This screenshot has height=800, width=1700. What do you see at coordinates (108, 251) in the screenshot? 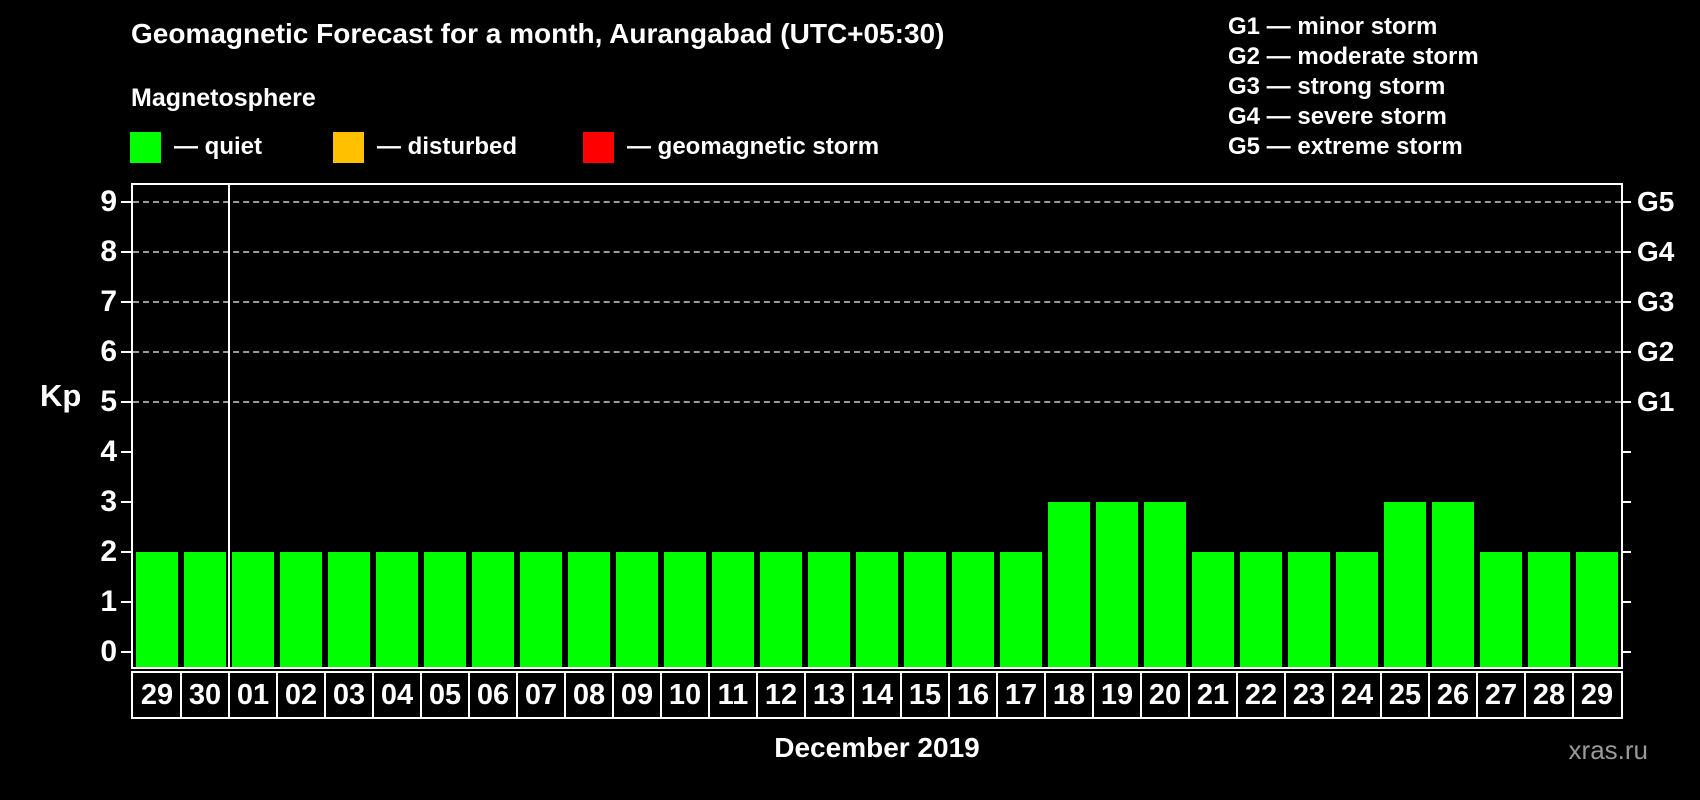
I see `y-axis-tick-label: 8` at bounding box center [108, 251].